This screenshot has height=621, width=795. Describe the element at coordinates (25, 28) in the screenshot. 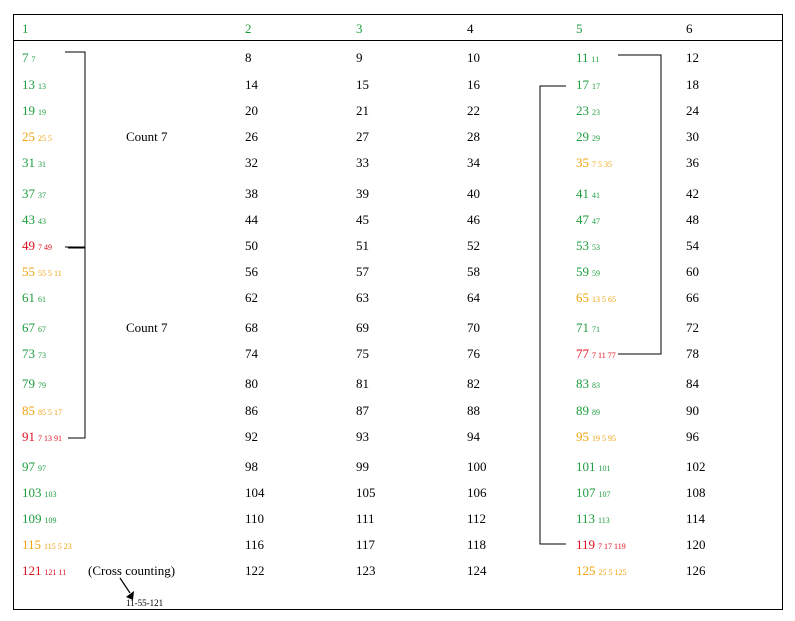

I see `column-header-1: 1` at that location.